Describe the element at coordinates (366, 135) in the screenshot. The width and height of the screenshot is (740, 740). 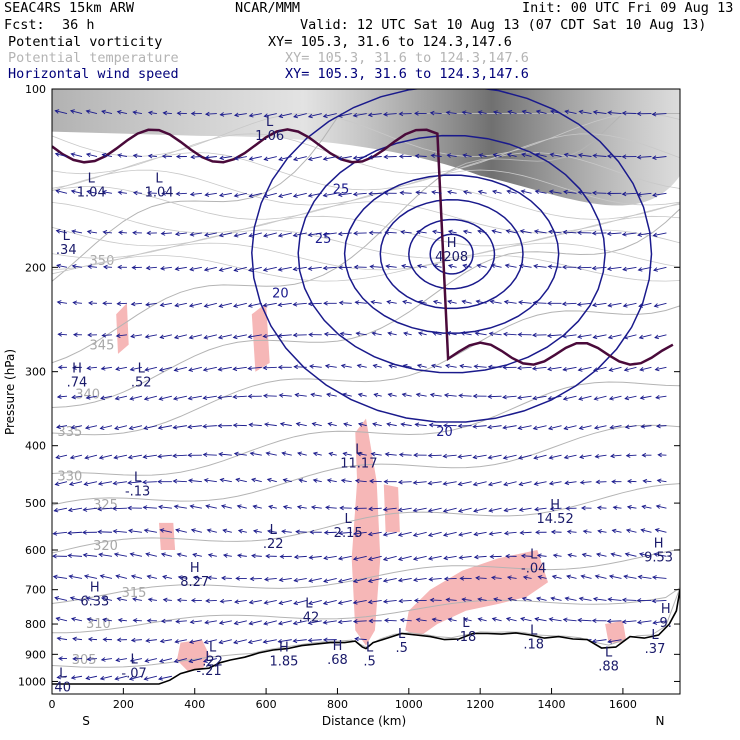
I see `theta-contour-upper` at that location.